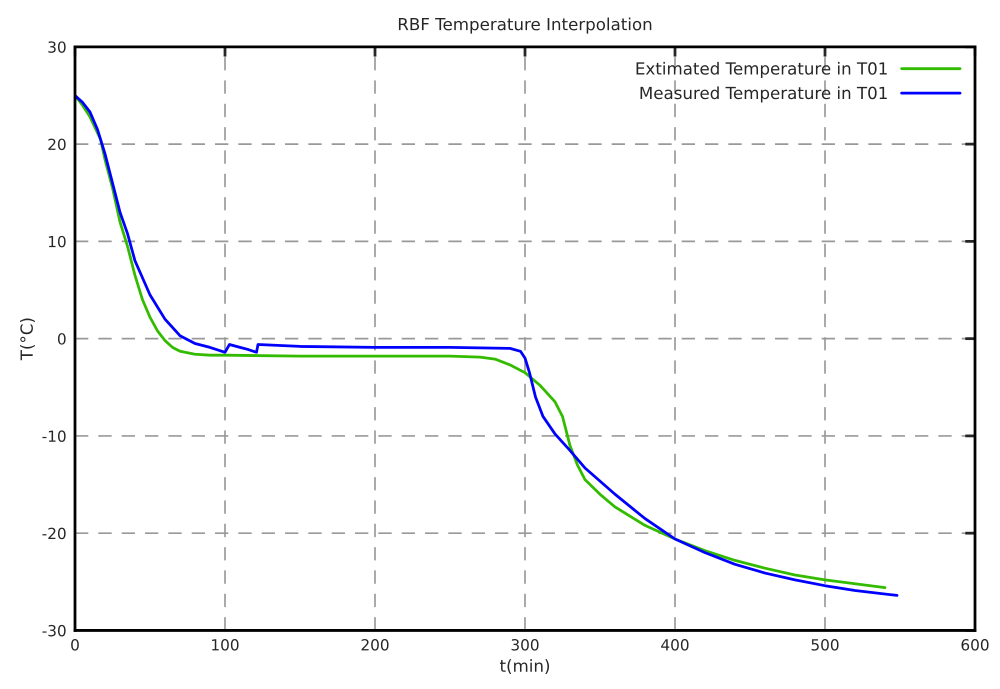 The height and width of the screenshot is (689, 1000). What do you see at coordinates (761, 70) in the screenshot?
I see `legend-label: Extimated Temperature in T01` at bounding box center [761, 70].